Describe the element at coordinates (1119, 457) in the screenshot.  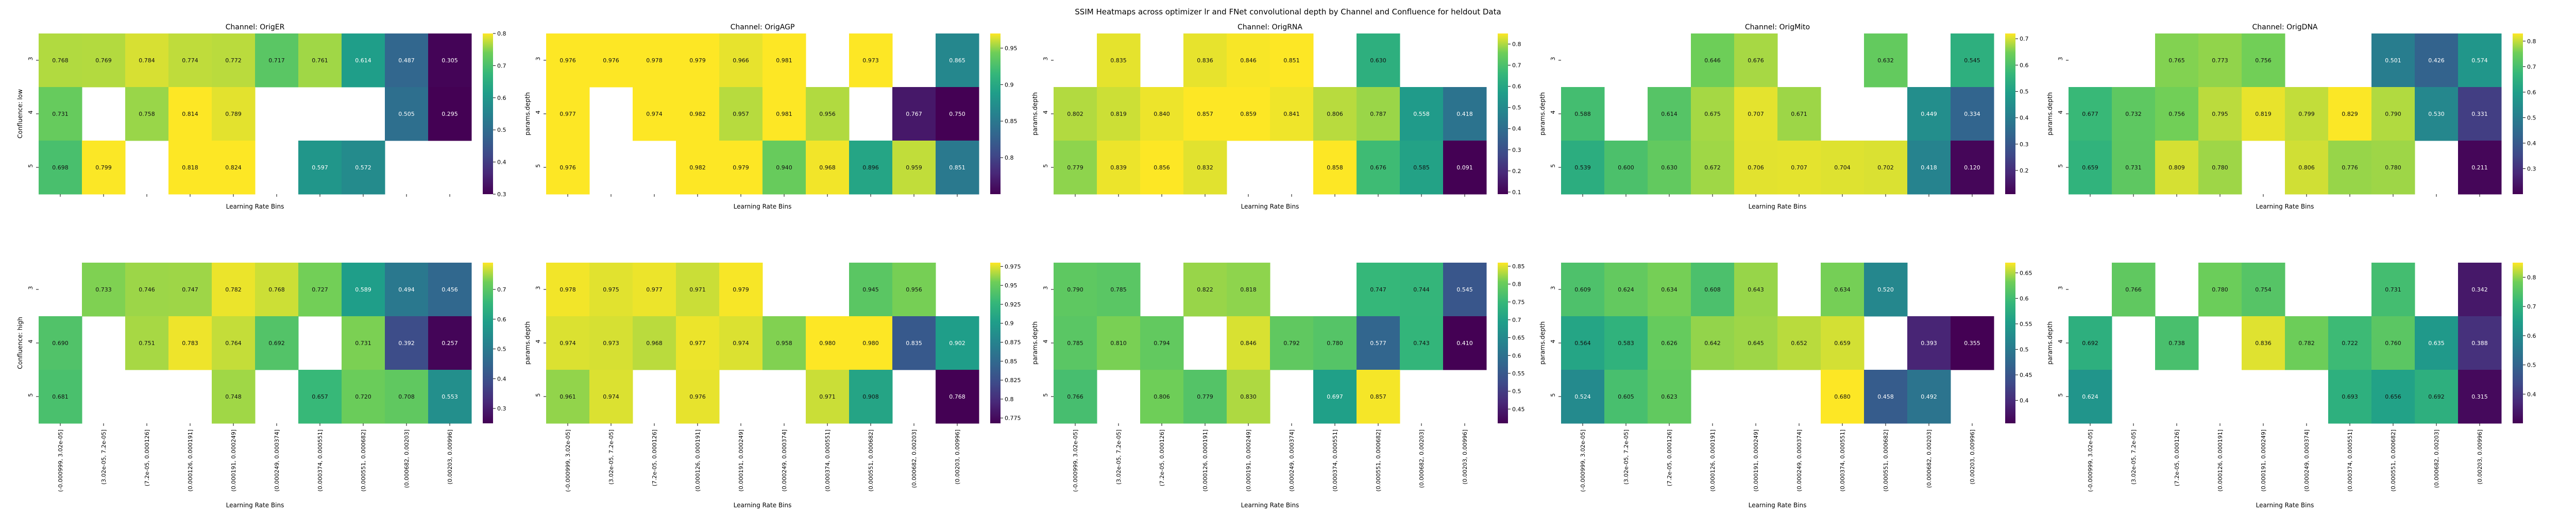
I see `x-tick-label: (3.02e-05, 7.2e-05]` at that location.